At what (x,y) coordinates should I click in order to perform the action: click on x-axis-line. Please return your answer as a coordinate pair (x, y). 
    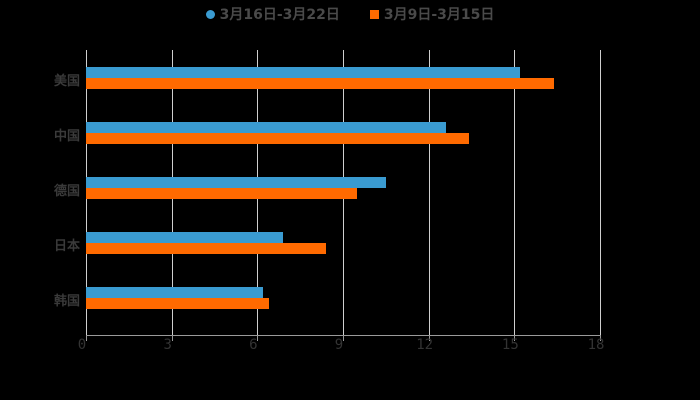
    Looking at the image, I should click on (343, 335).